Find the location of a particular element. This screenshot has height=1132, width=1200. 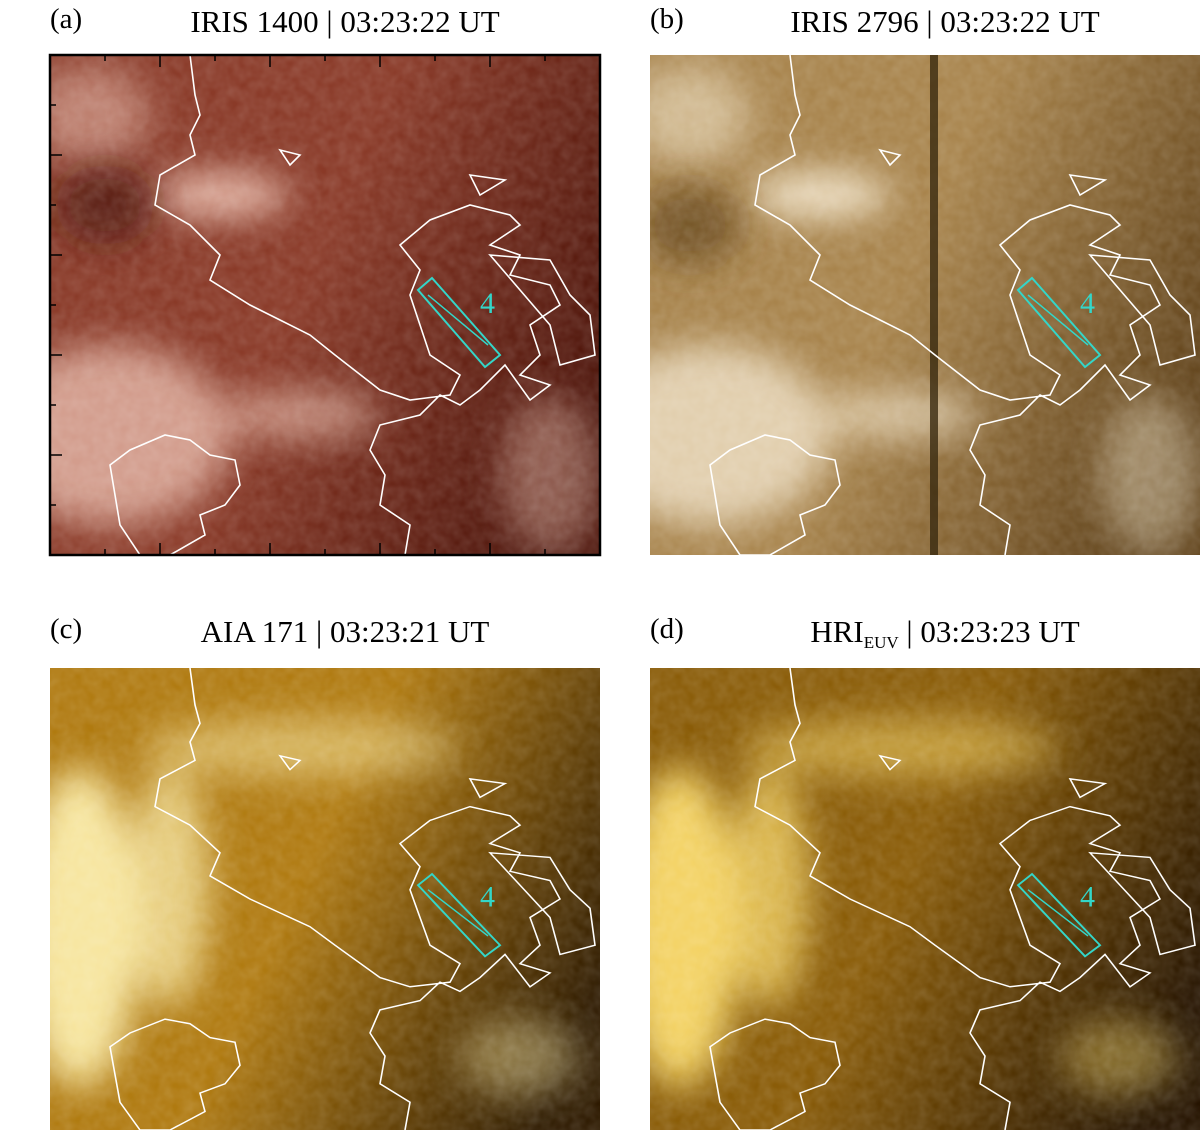

title-text: IRIS 1400 | 03:23:22 UT is located at coordinates (344, 21).